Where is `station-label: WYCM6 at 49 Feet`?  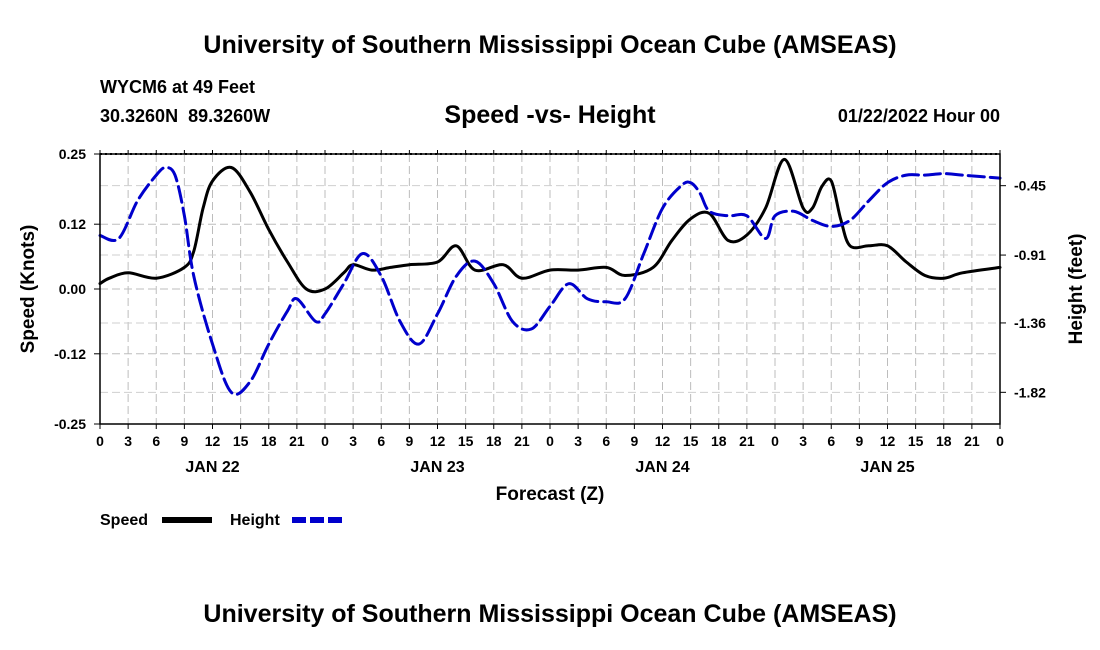
station-label: WYCM6 at 49 Feet is located at coordinates (178, 87).